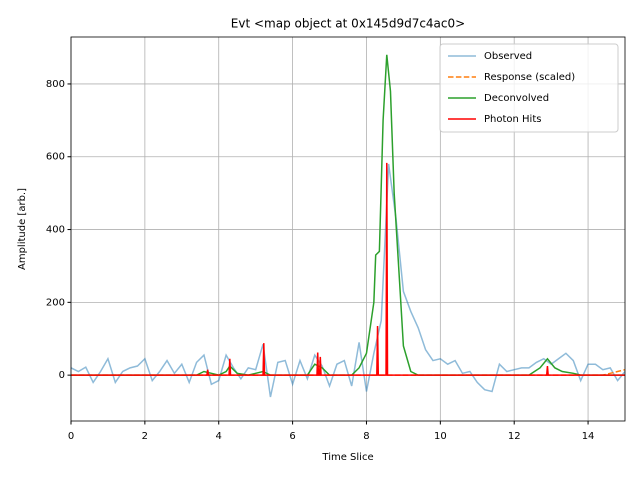  What do you see at coordinates (71, 436) in the screenshot?
I see `x-tick-label: 0` at bounding box center [71, 436].